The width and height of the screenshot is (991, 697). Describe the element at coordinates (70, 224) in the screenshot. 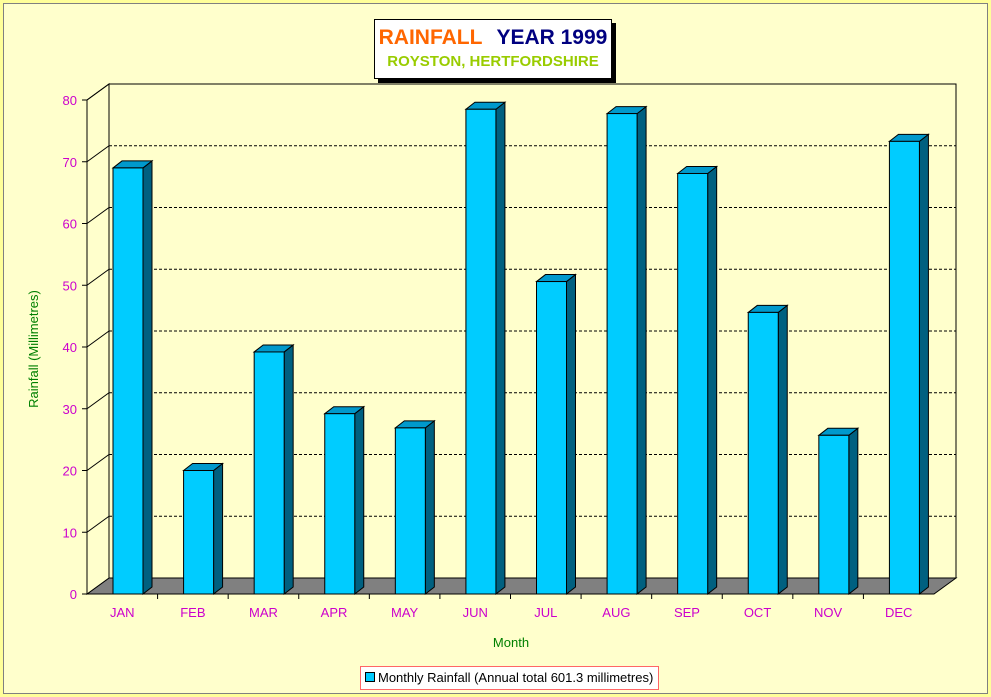

I see `y-tick-label: 60` at that location.